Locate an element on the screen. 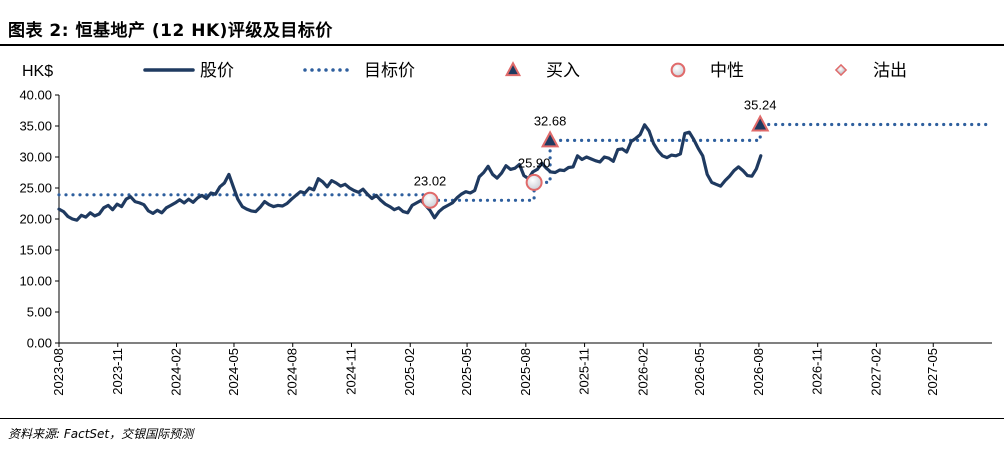 Image resolution: width=1004 pixels, height=453 pixels. y-tick-label: 40.00 is located at coordinates (35, 95).